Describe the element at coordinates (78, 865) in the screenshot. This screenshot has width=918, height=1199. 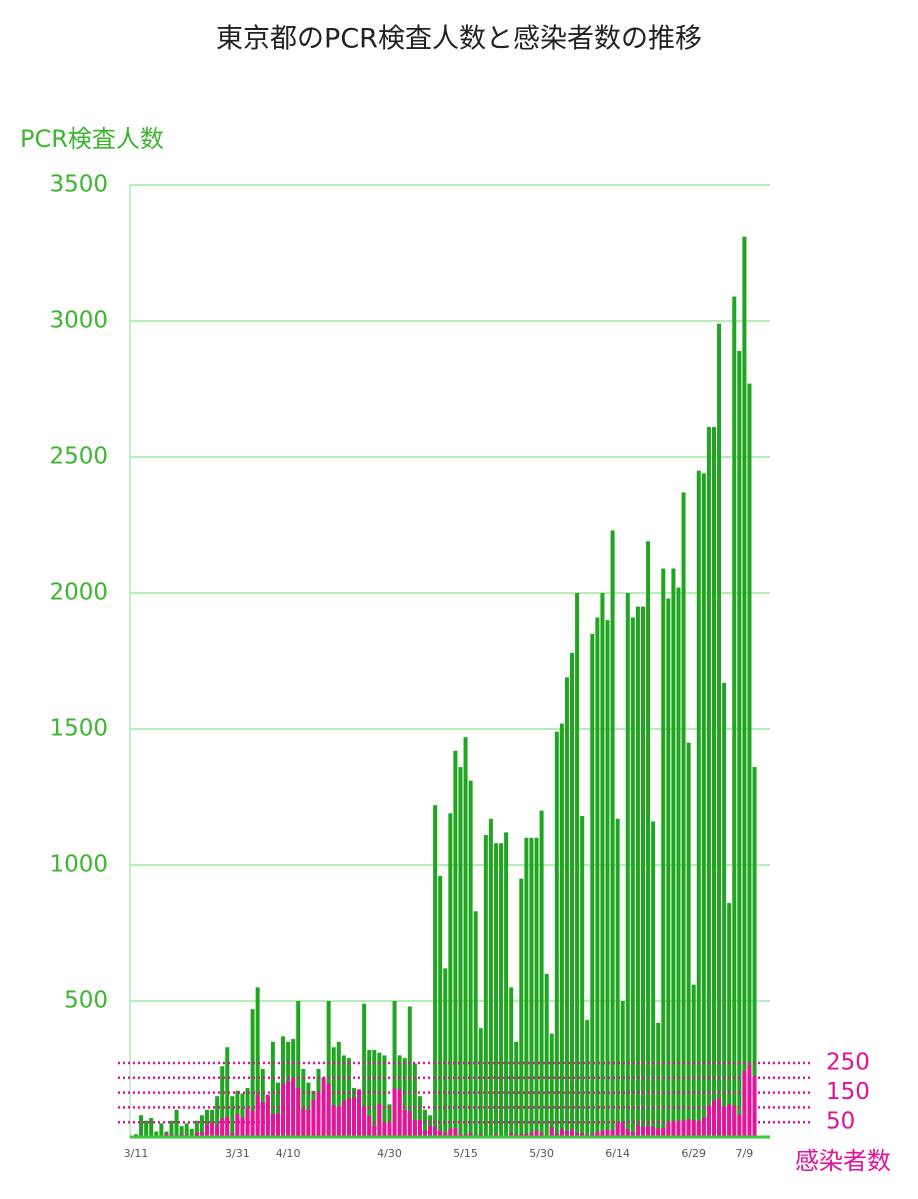
I see `y-tick-label: 1000` at that location.